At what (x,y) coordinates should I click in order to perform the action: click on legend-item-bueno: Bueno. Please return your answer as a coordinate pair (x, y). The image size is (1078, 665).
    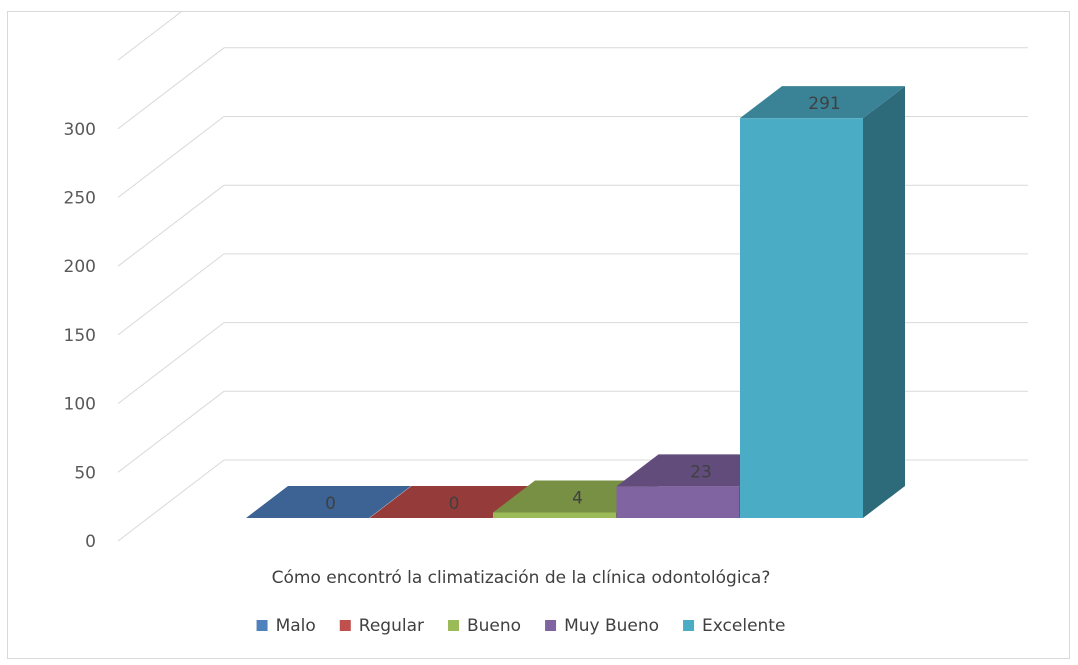
    Looking at the image, I should click on (484, 626).